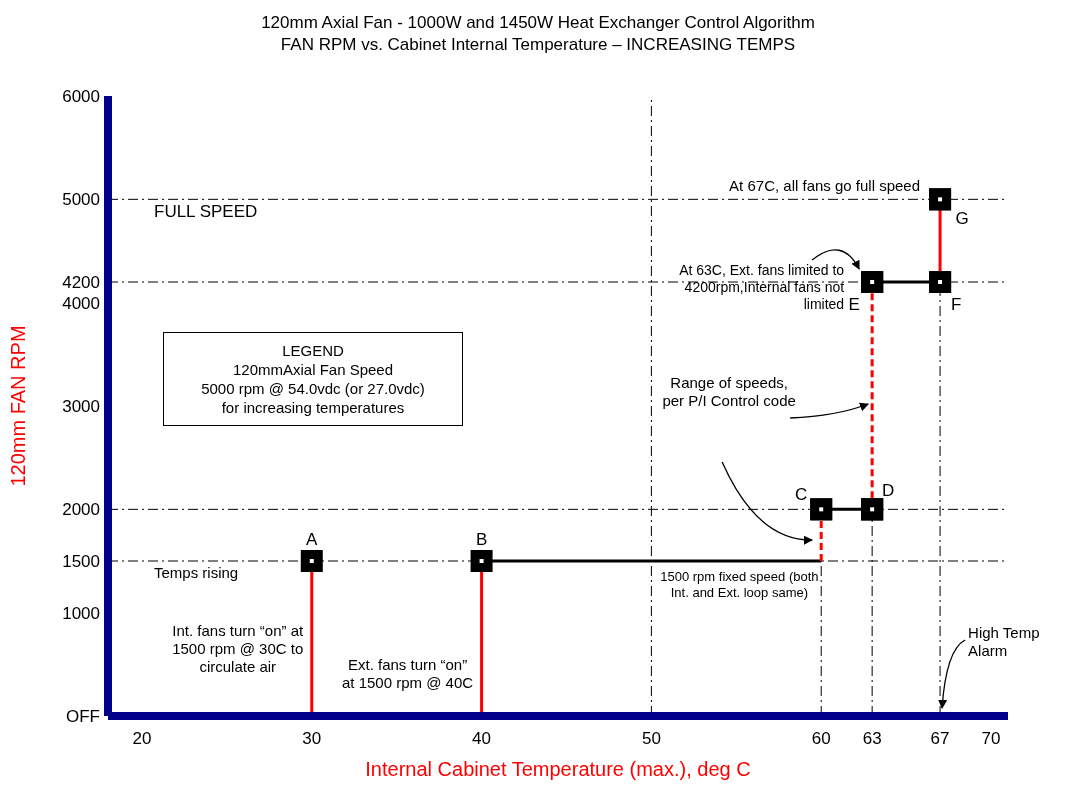 This screenshot has width=1081, height=794. Describe the element at coordinates (1004, 642) in the screenshot. I see `annotation: High Temp Alarm` at that location.